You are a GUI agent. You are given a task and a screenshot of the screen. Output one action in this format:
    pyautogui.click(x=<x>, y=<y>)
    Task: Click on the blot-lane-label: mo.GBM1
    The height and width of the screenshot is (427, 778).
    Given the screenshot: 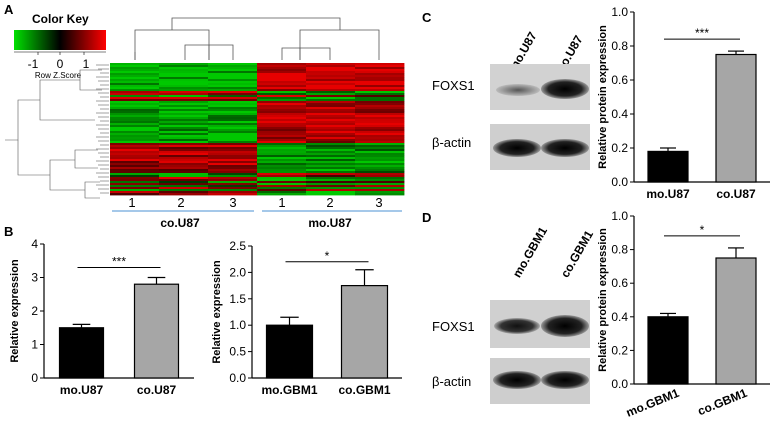 What is the action you would take?
    pyautogui.click(x=530, y=252)
    